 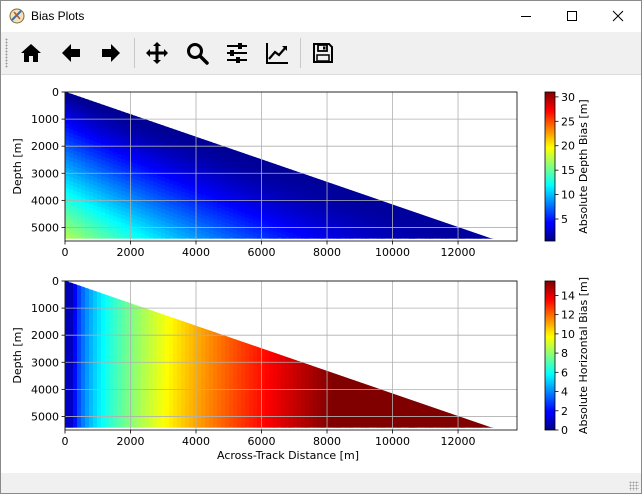 I want to click on edit-axis-button, so click(x=277, y=53).